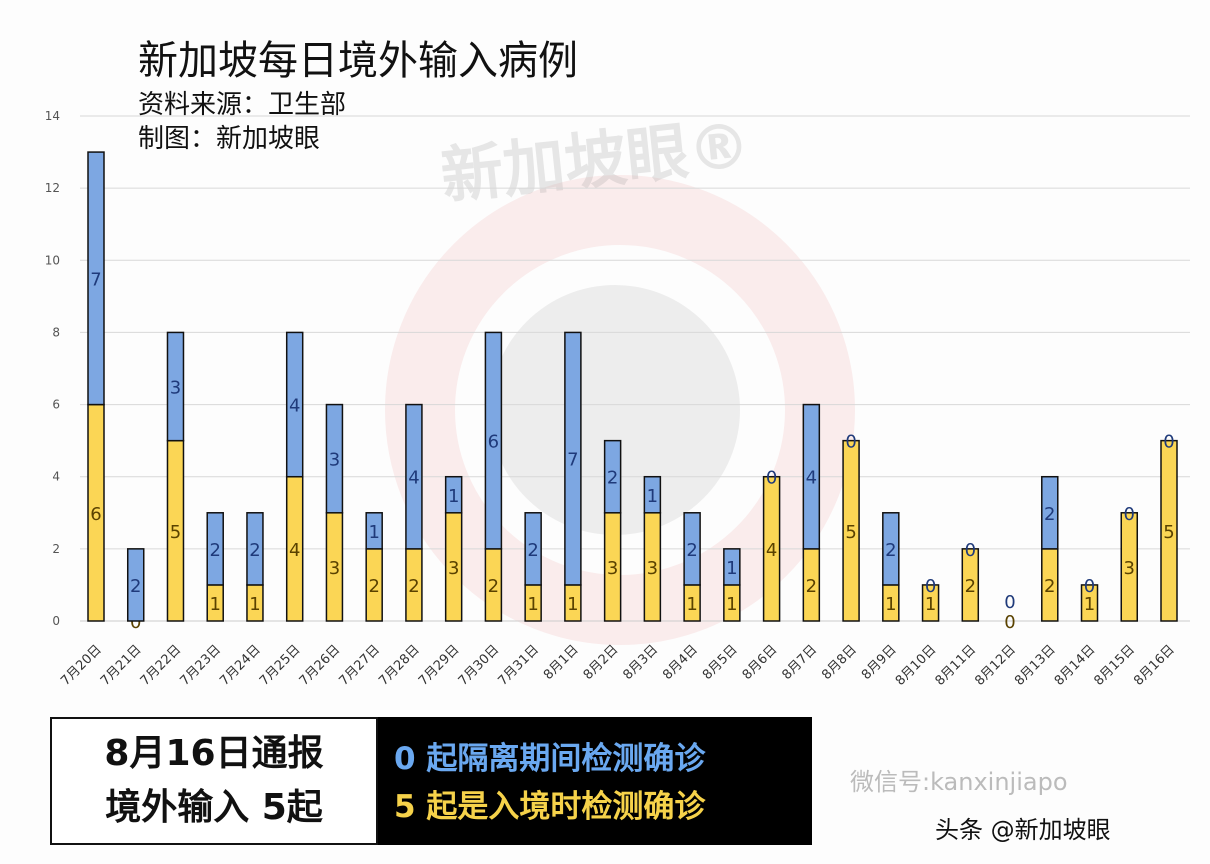  I want to click on x-tick-label: 7月31日, so click(518, 665).